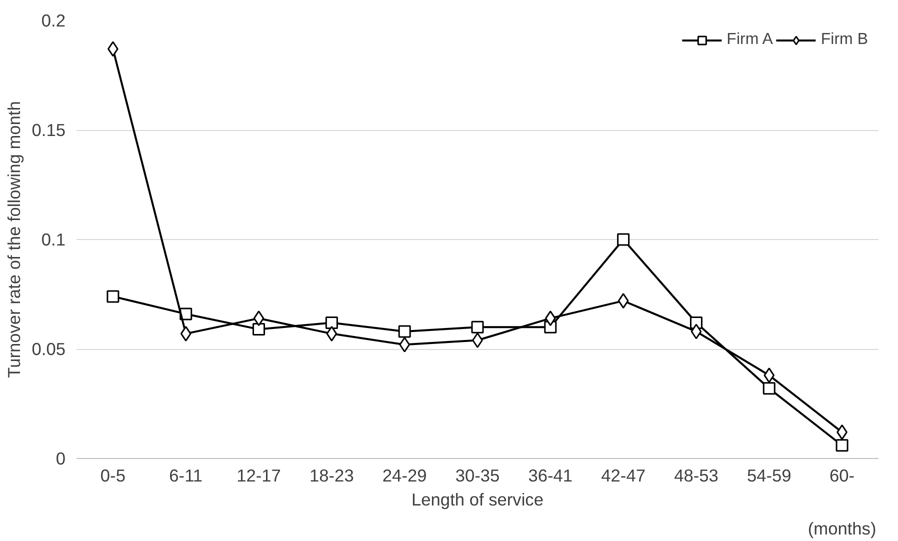 The height and width of the screenshot is (541, 898). I want to click on y-tick-label: 0.2, so click(53, 20).